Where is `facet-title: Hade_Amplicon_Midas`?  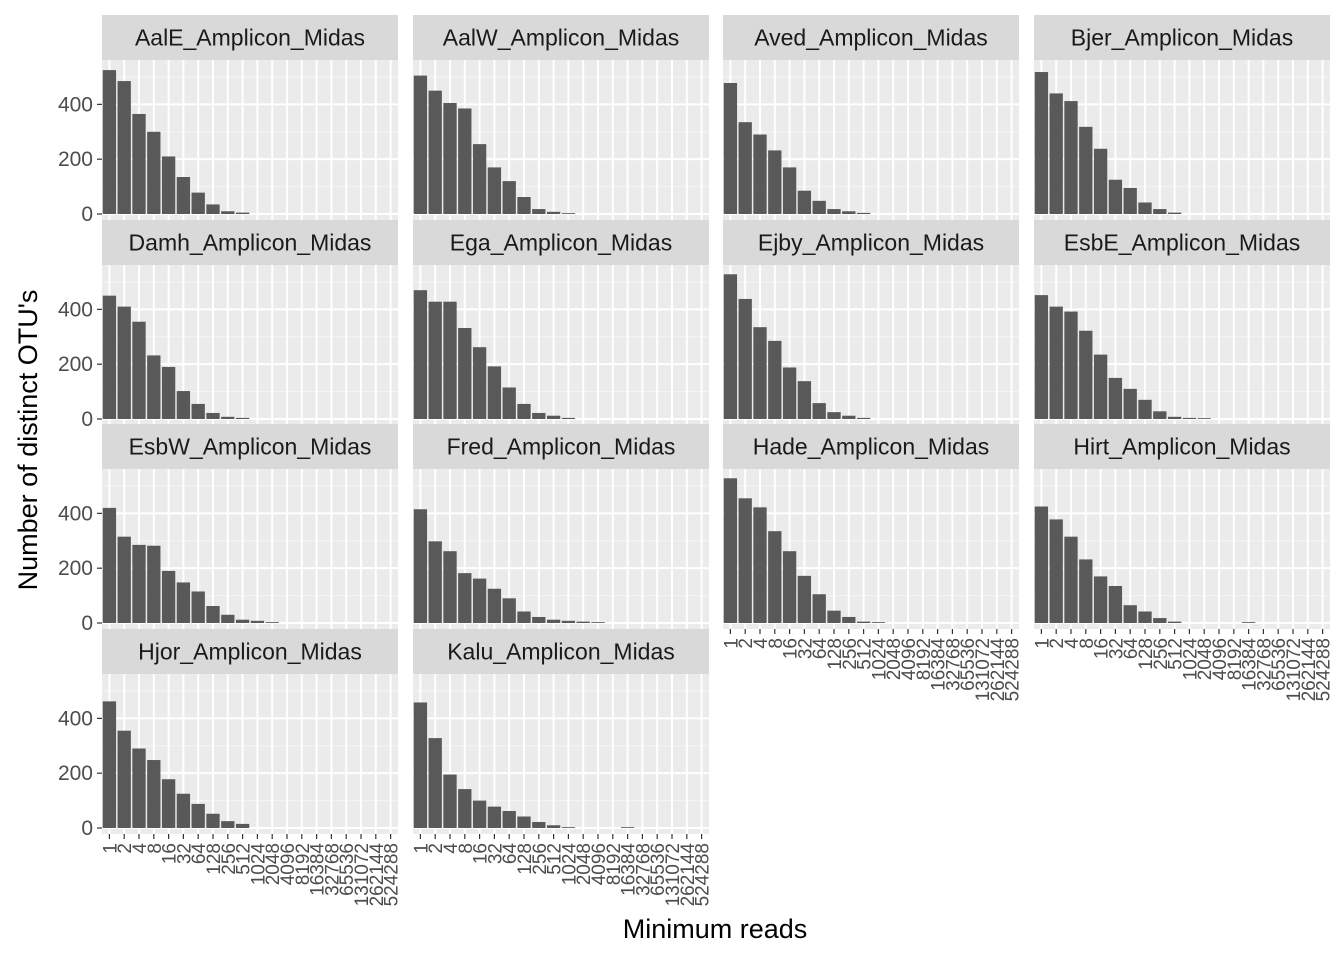 facet-title: Hade_Amplicon_Midas is located at coordinates (871, 447).